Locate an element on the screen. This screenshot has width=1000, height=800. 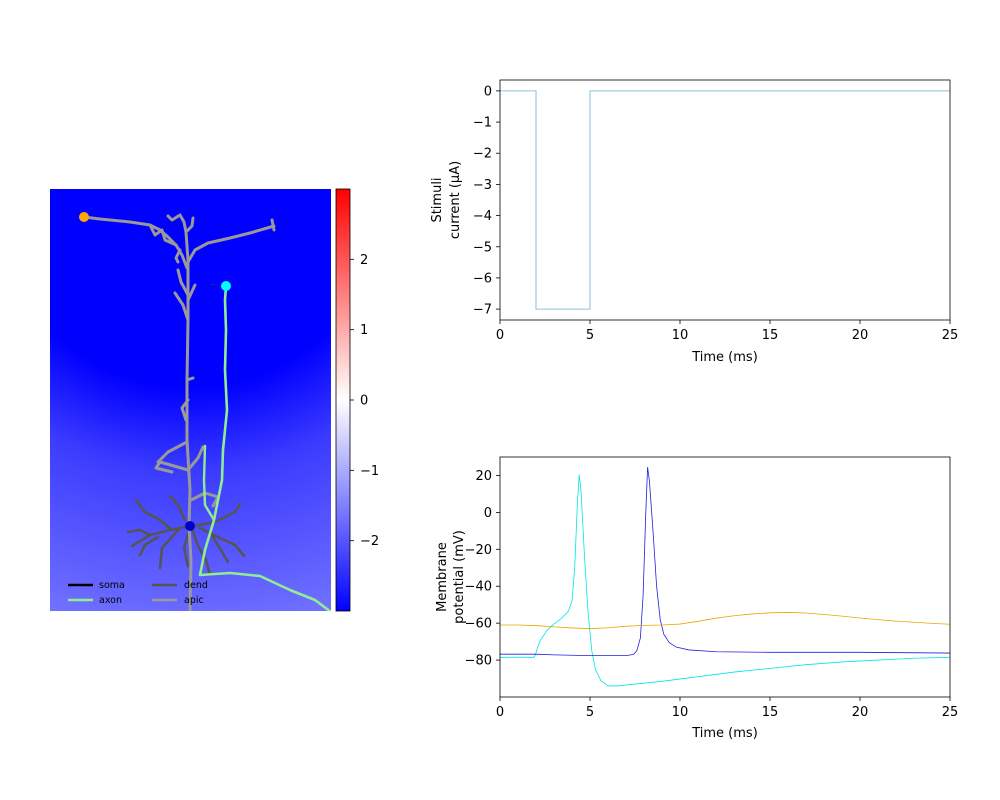
legend-item-soma: soma is located at coordinates (96, 585).